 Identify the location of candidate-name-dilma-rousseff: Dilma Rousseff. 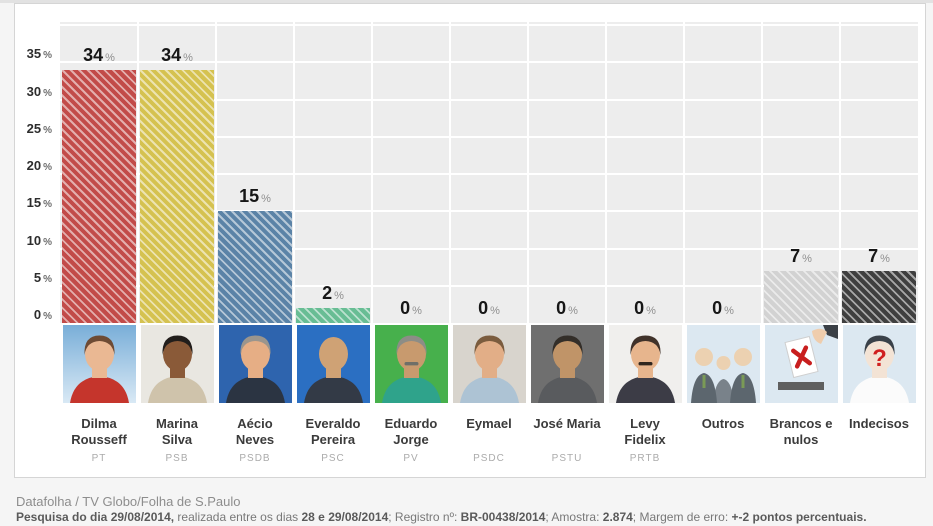
(99, 431).